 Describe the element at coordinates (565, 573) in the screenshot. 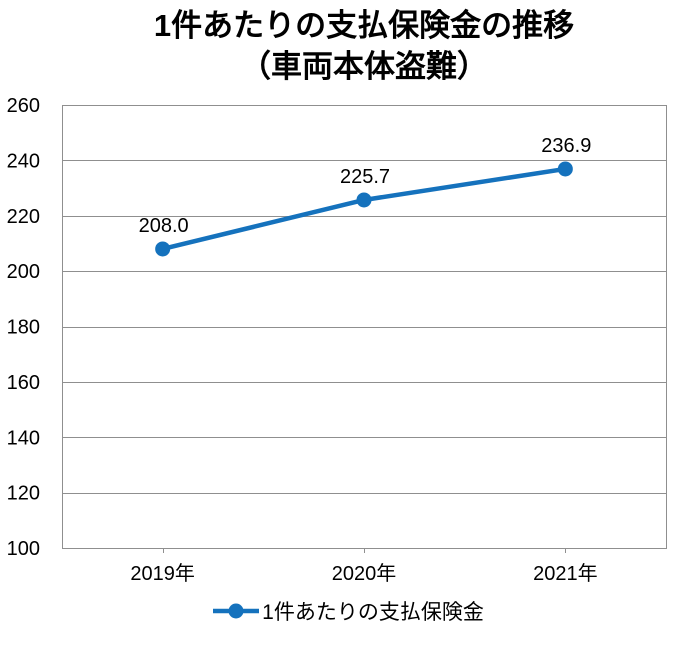

I see `x-axis-category-label: 2021年` at that location.